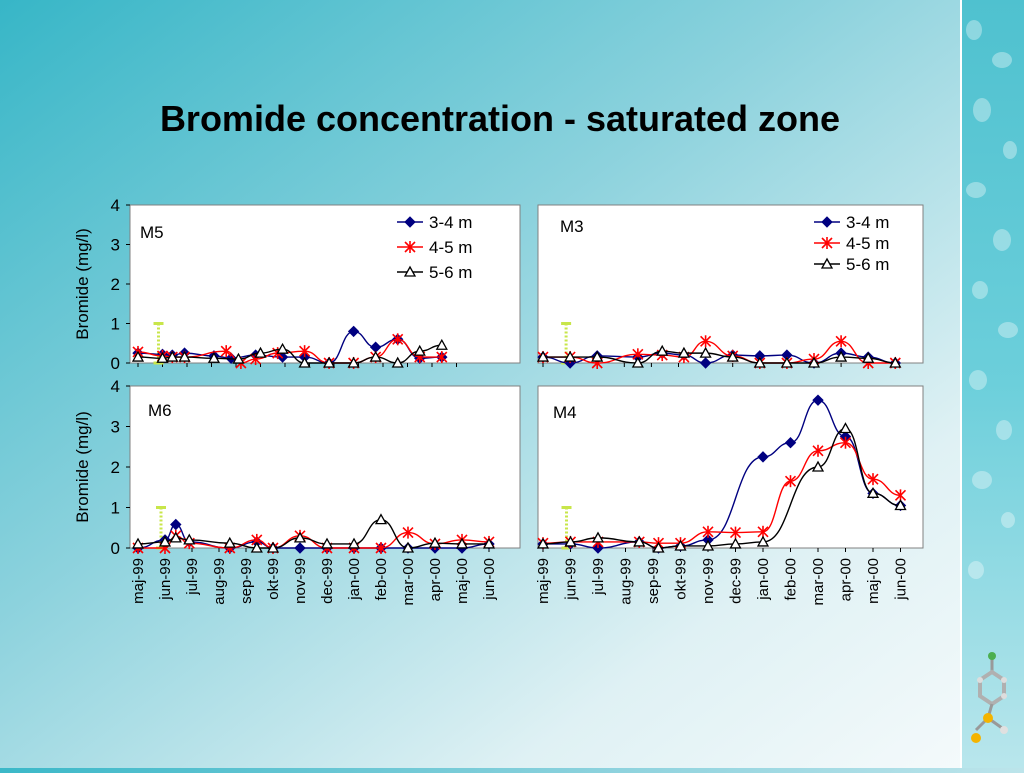 This screenshot has width=1024, height=773. I want to click on x-tick-label: jun-00, so click(489, 579).